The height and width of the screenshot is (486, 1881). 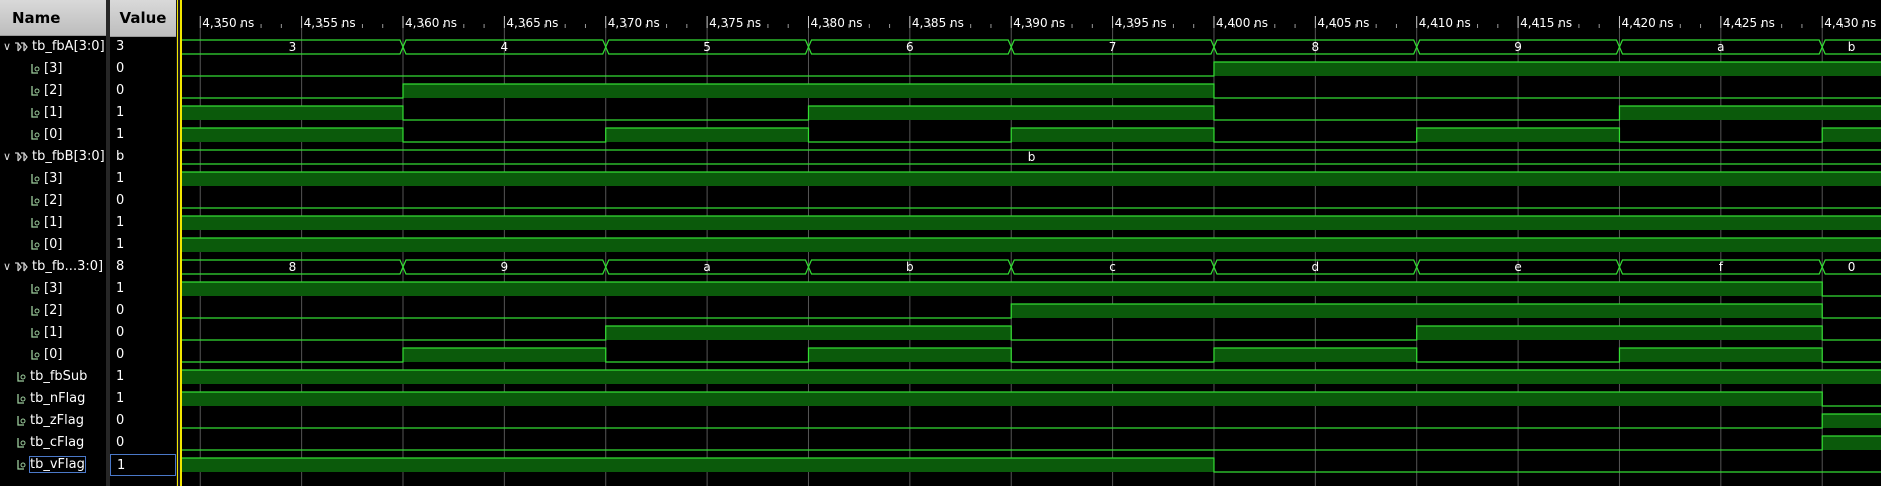 What do you see at coordinates (1343, 23) in the screenshot?
I see `time-tick-label: 4,405 ns` at bounding box center [1343, 23].